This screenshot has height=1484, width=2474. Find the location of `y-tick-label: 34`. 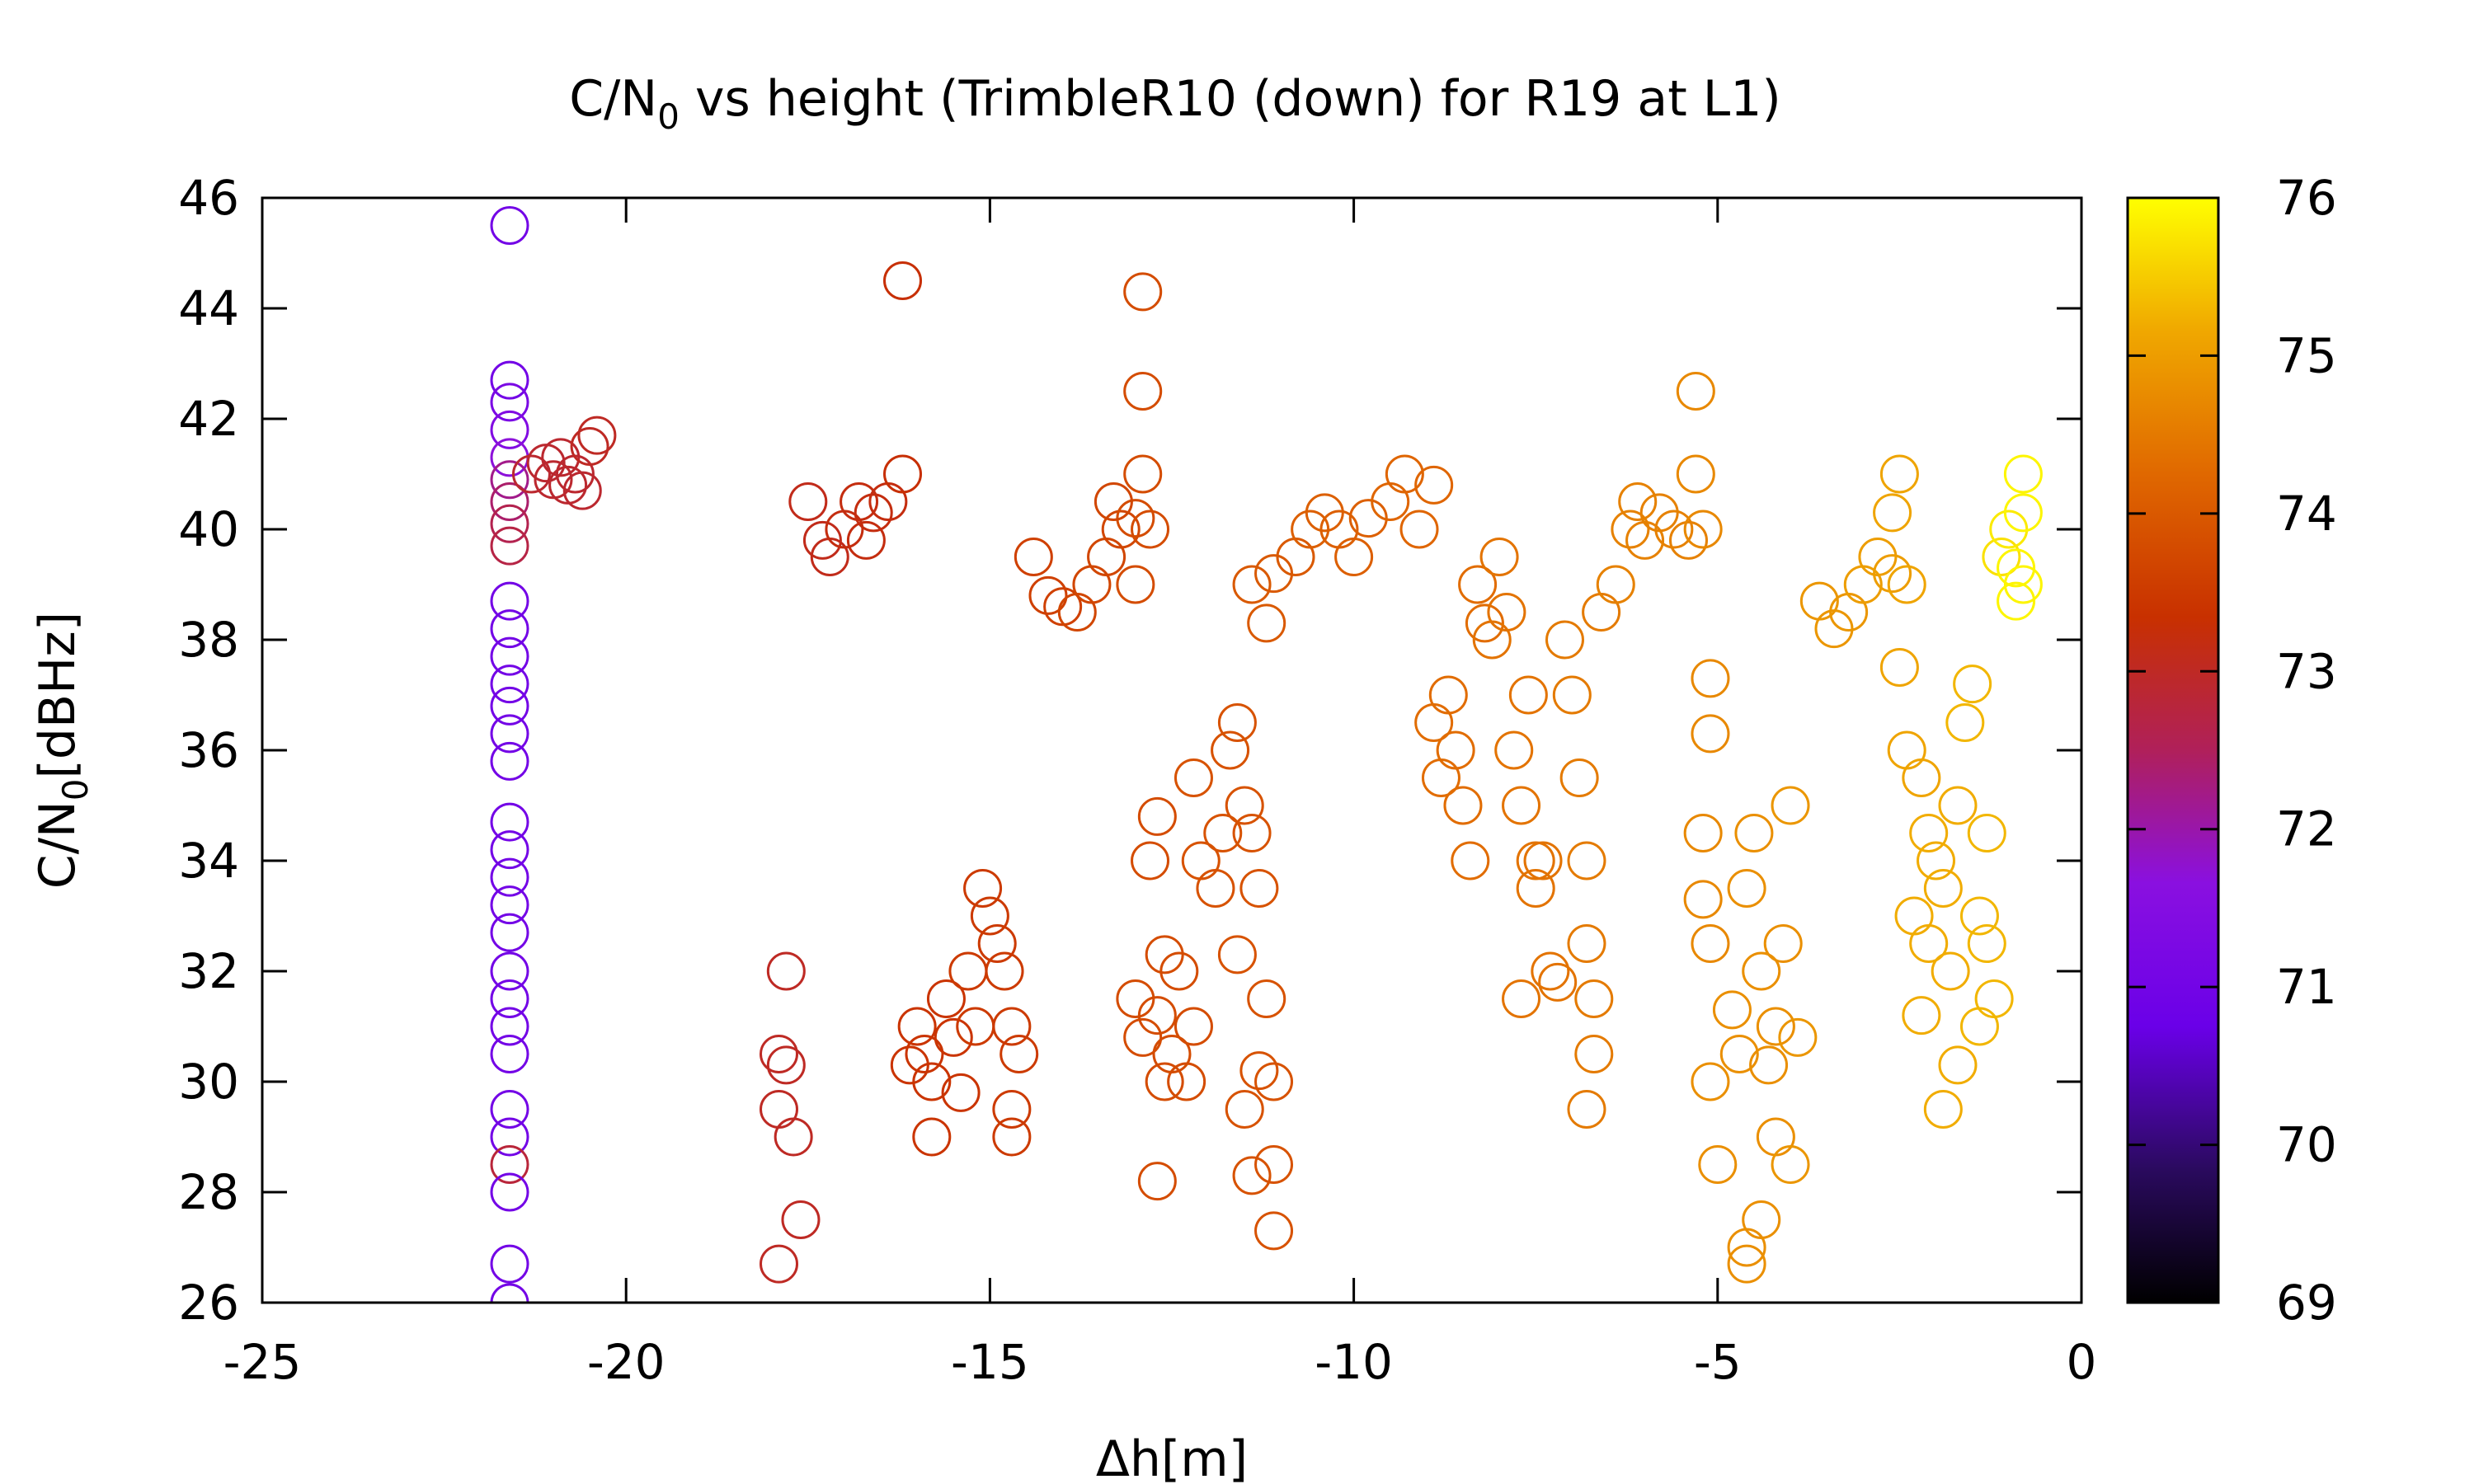

y-tick-label: 34 is located at coordinates (208, 861).